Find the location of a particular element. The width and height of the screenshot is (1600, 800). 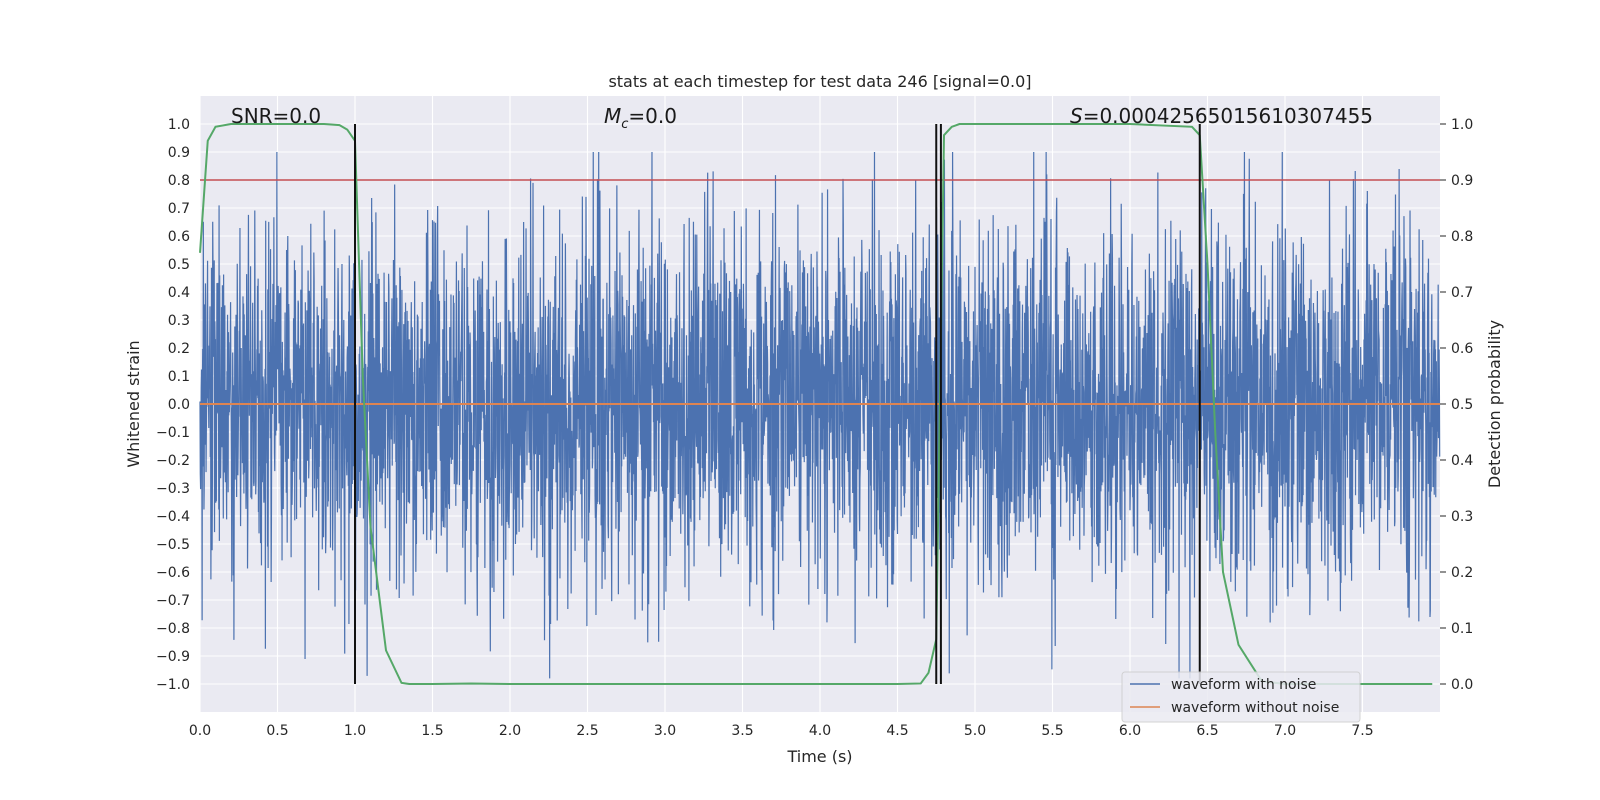

y2-tick-label: 0.7 is located at coordinates (1462, 293).